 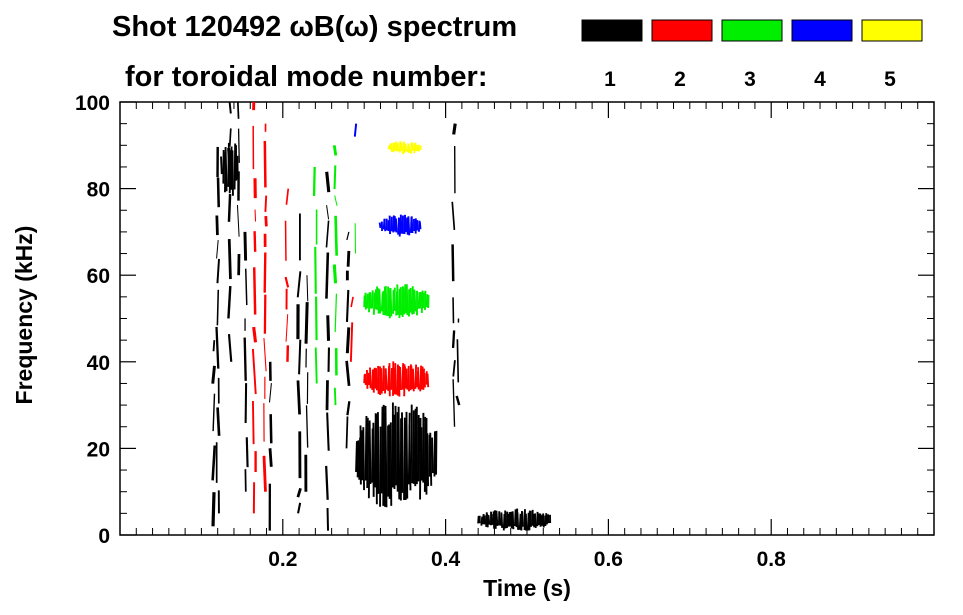 What do you see at coordinates (98, 190) in the screenshot?
I see `y-tick-label: 80` at bounding box center [98, 190].